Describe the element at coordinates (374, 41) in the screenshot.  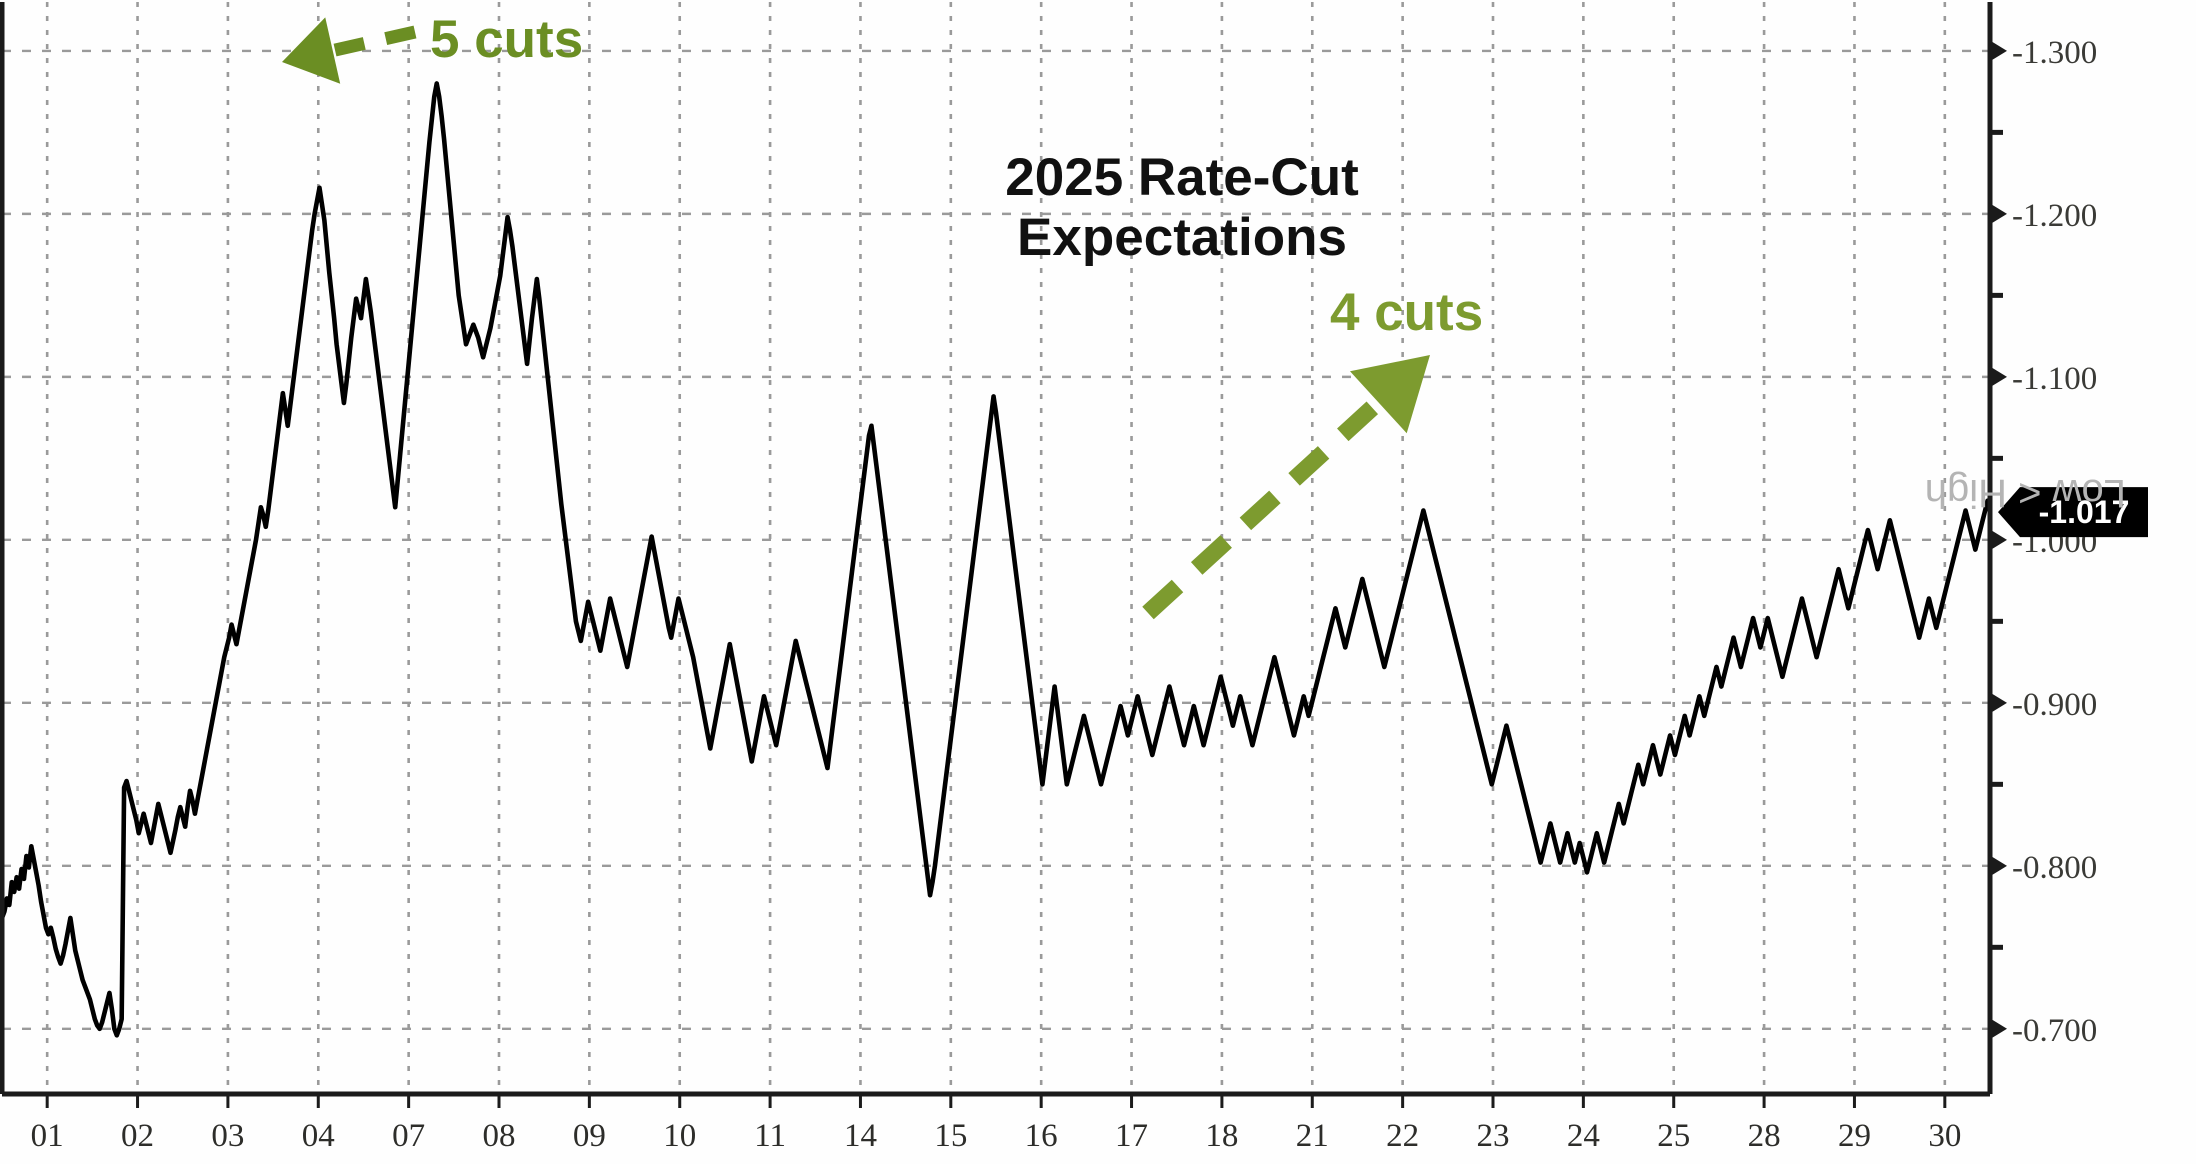
I see `peak-annotation-shaft` at that location.